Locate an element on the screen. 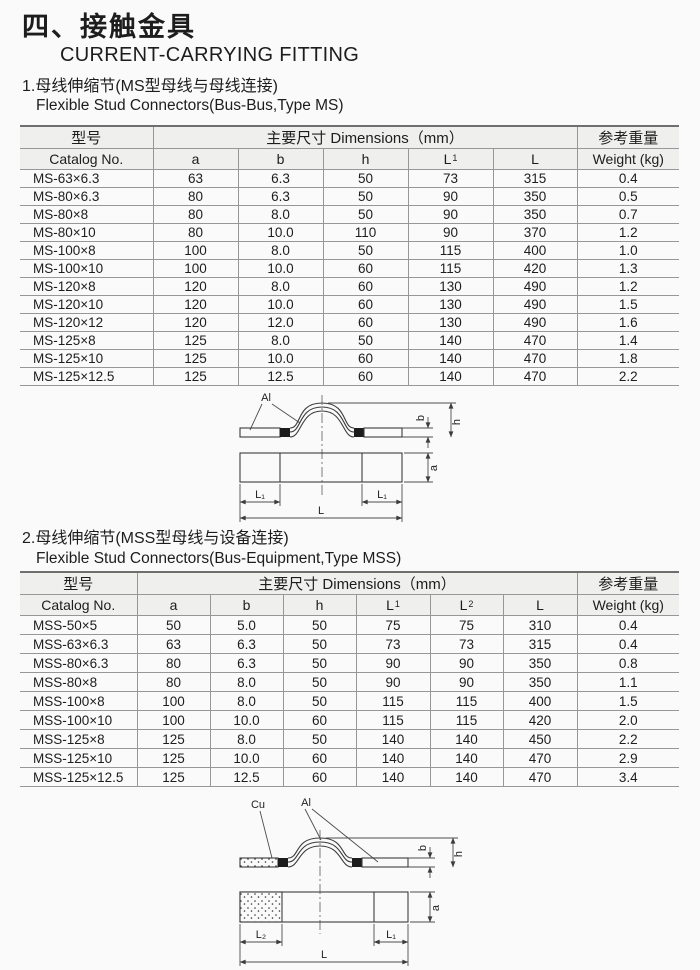  weight-header-en: Weight (kg) is located at coordinates (627, 159).